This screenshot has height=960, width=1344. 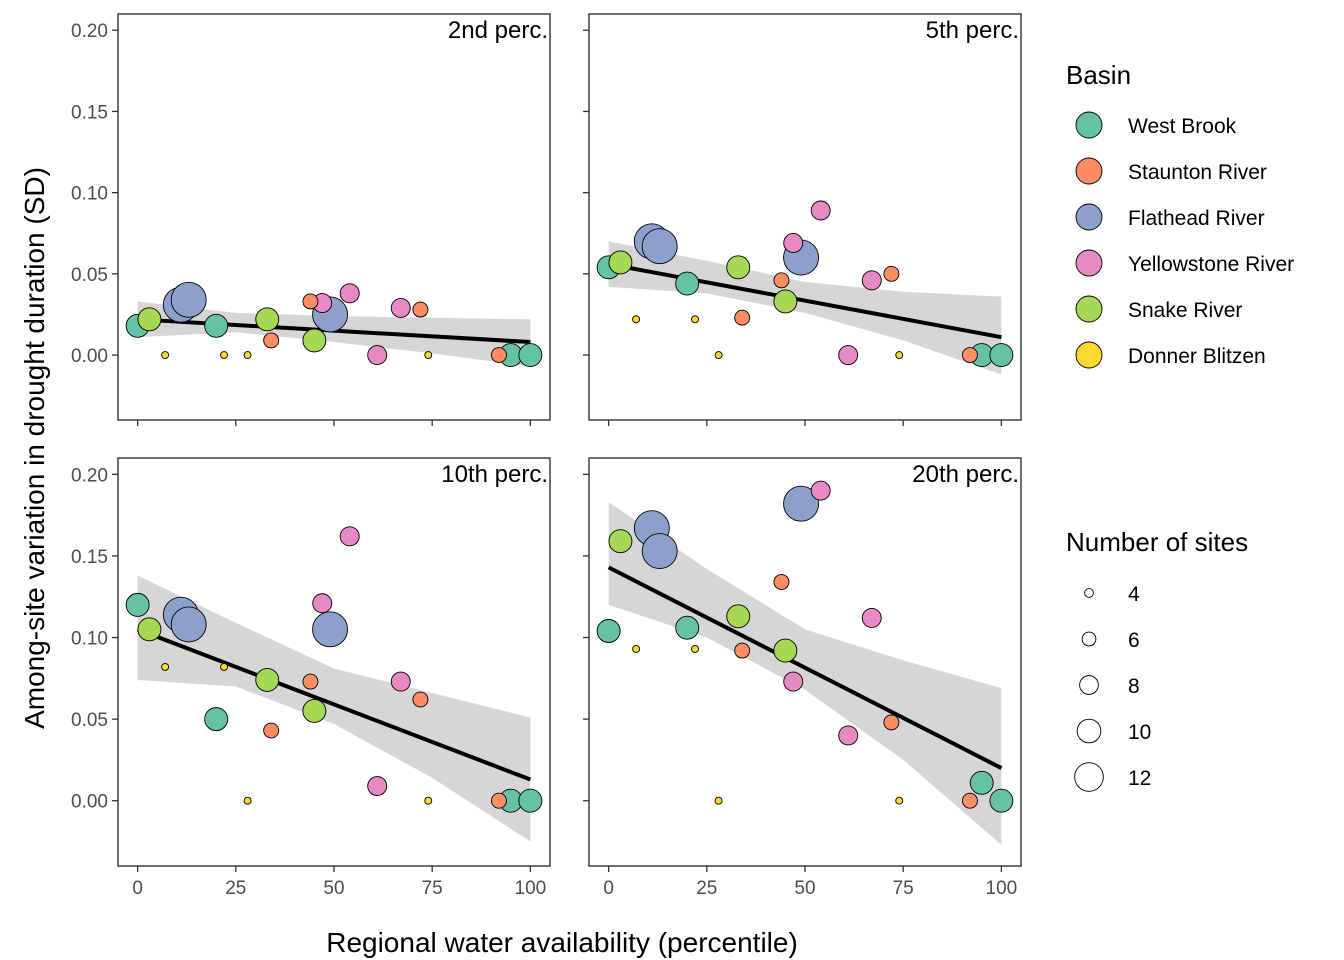 I want to click on panel-label: 2nd perc., so click(x=498, y=30).